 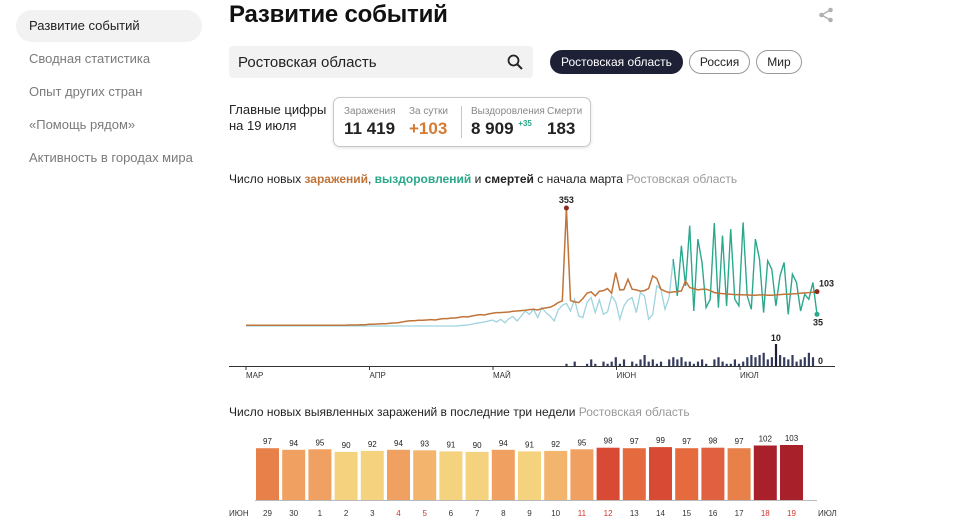 I want to click on x-axis-tick-label: АПР, so click(x=378, y=375).